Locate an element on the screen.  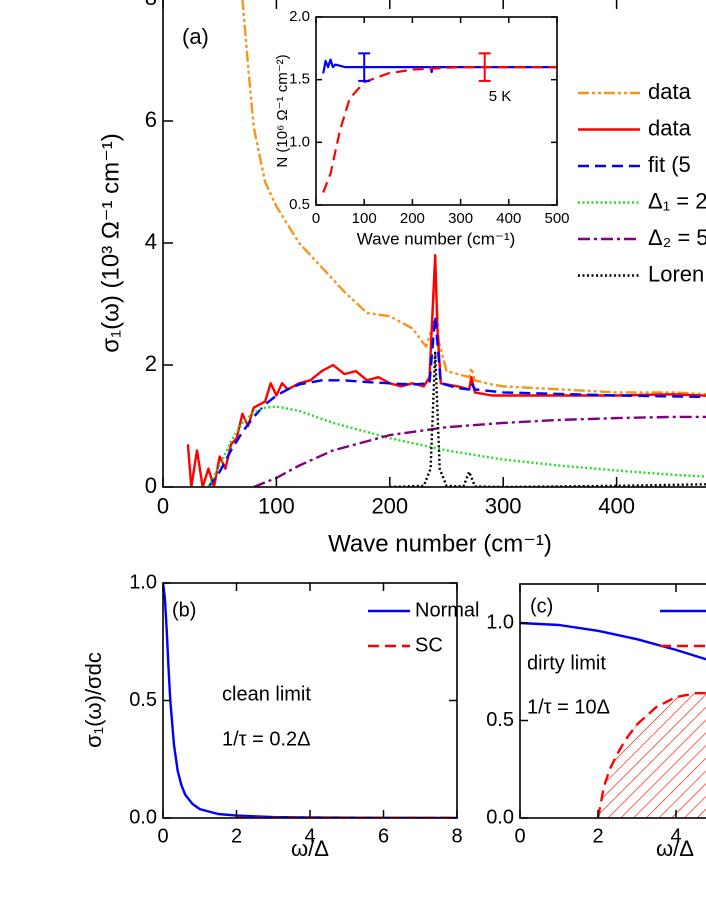
hatch-area is located at coordinates (652, 755).